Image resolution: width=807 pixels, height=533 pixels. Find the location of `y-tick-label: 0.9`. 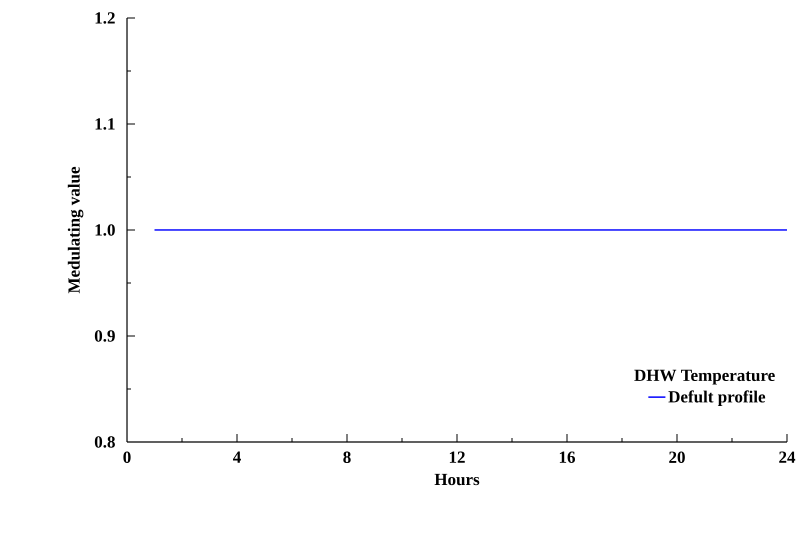

y-tick-label: 0.9 is located at coordinates (104, 336).